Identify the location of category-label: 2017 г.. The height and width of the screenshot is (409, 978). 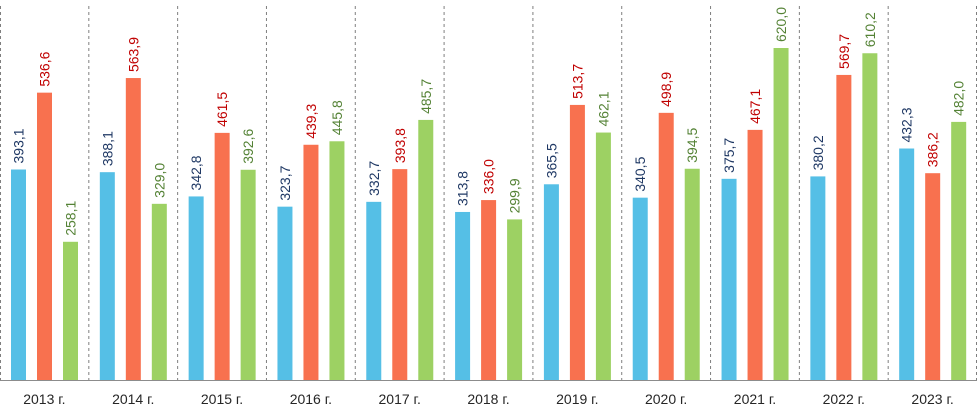
(400, 399).